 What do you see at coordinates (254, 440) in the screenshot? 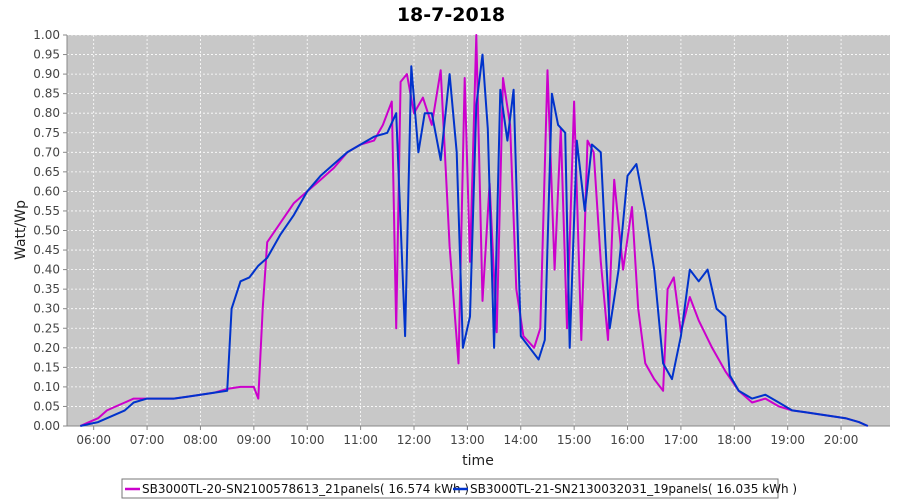
I see `x-tick-label: 09:00` at bounding box center [254, 440].